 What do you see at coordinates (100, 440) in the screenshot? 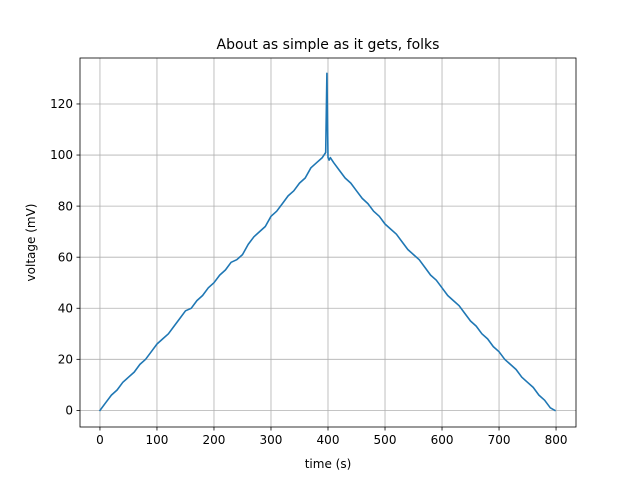
I see `x-tick-label: 0` at bounding box center [100, 440].